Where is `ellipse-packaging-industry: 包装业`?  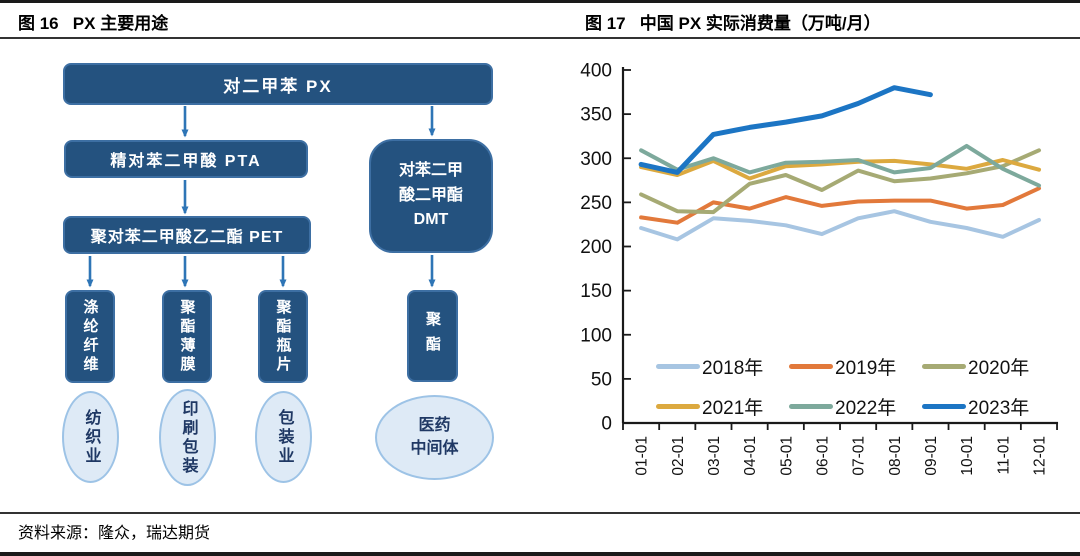
ellipse-packaging-industry: 包装业 is located at coordinates (283, 437).